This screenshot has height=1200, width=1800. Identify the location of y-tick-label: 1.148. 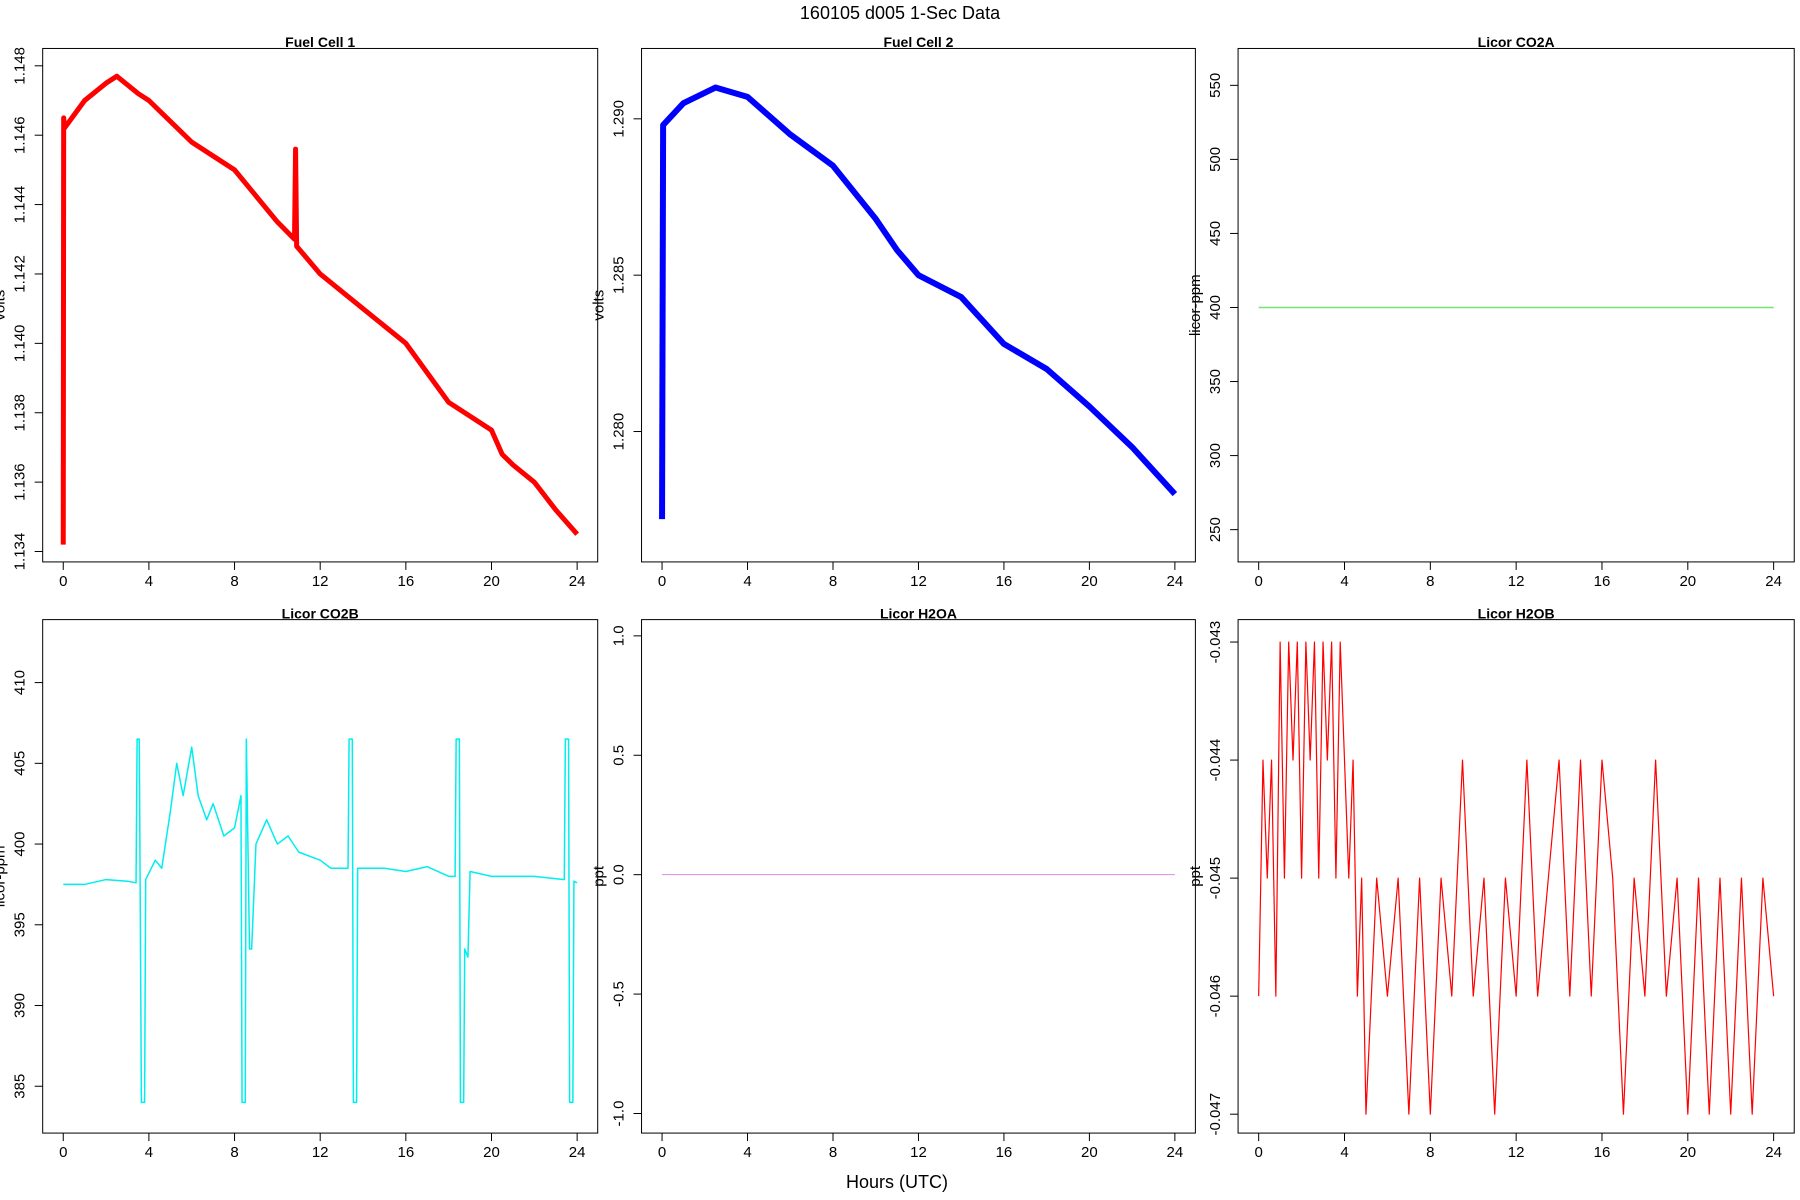
(20, 66).